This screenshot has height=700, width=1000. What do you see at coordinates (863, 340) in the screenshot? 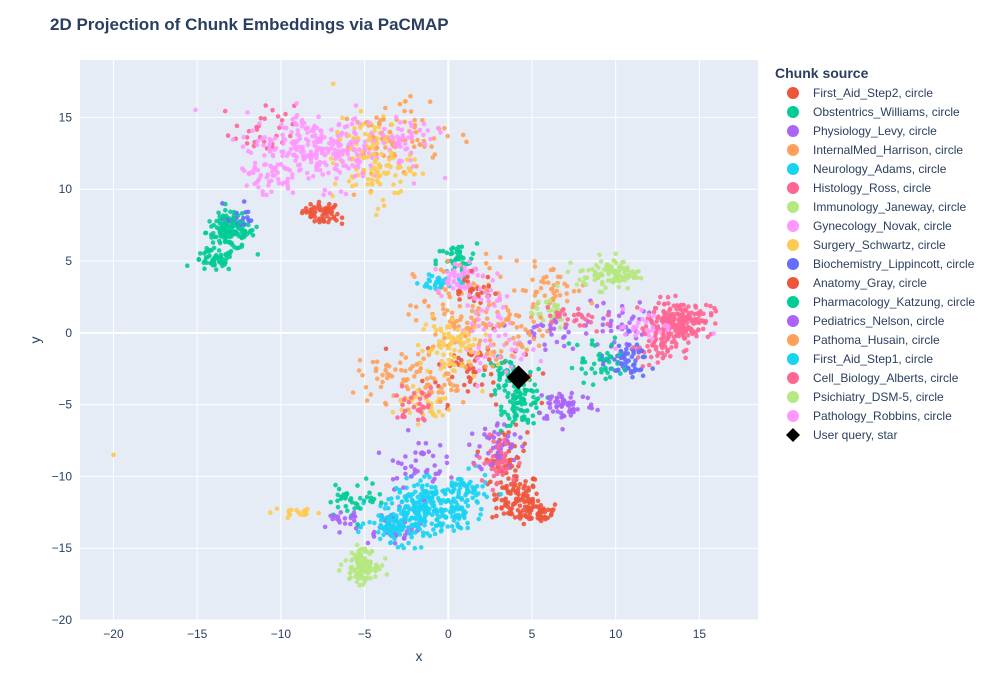
I see `legend-item: Pathoma_Husain, circle` at bounding box center [863, 340].